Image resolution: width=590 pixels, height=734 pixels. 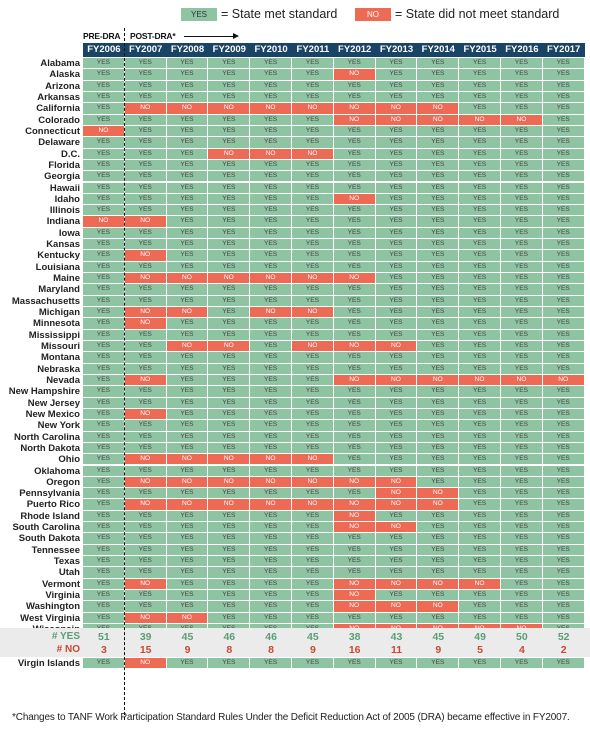 I want to click on total-yes-value: 49, so click(x=480, y=637).